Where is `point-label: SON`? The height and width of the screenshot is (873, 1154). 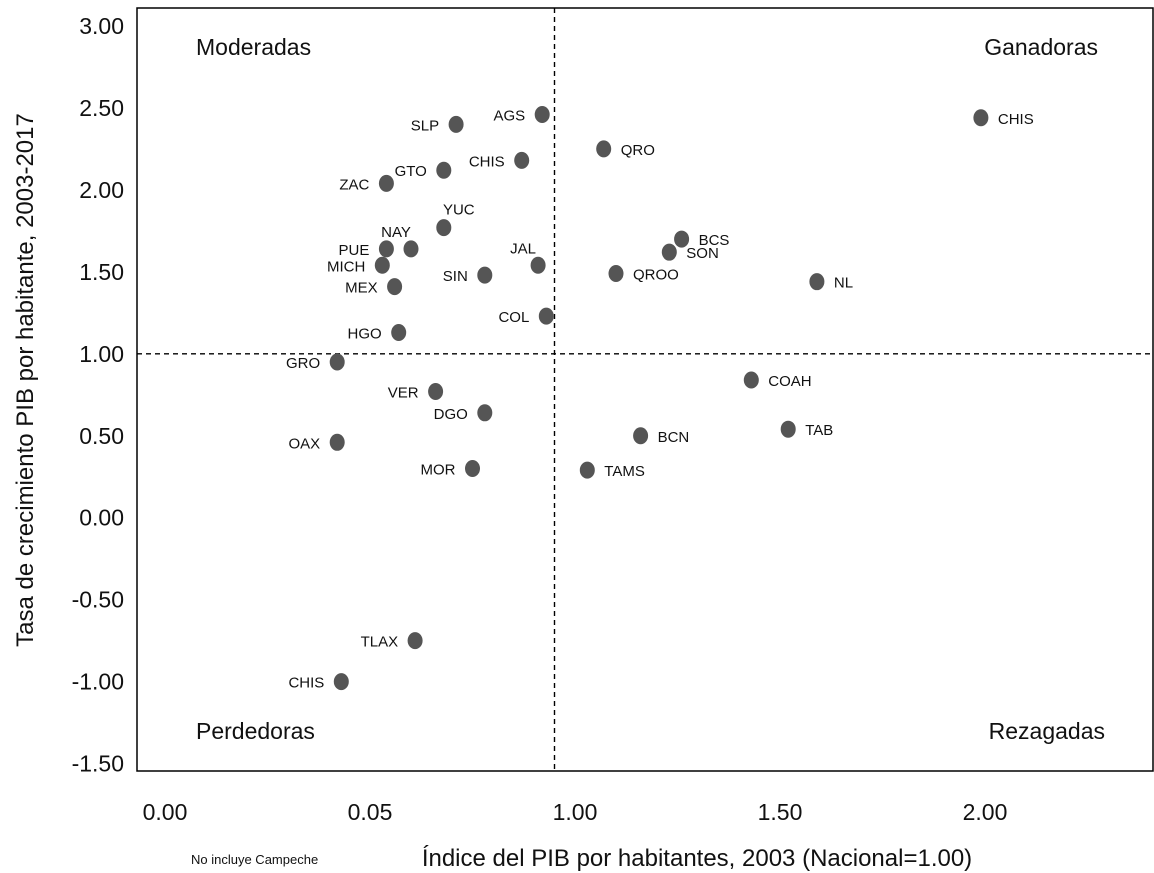
point-label: SON is located at coordinates (702, 253).